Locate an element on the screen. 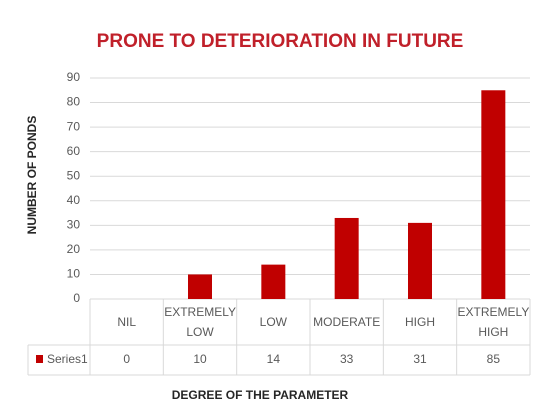 The height and width of the screenshot is (417, 542). y-tick-label: 10 is located at coordinates (74, 274).